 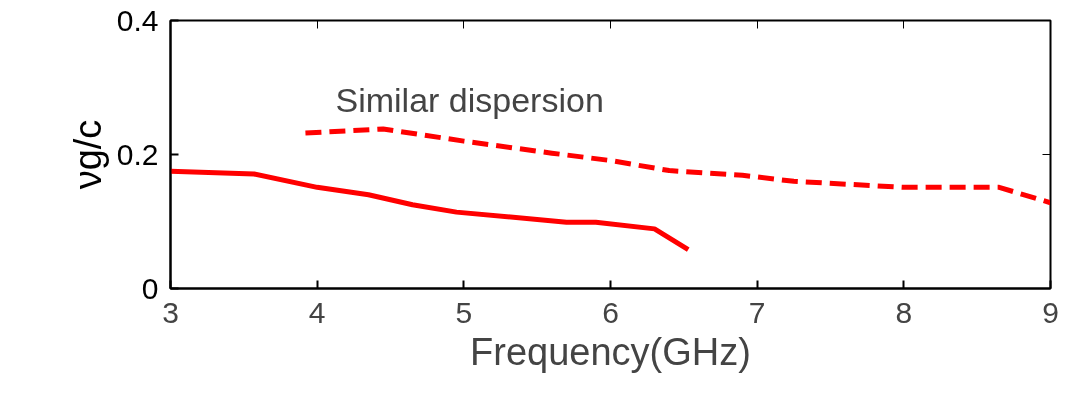 What do you see at coordinates (757, 312) in the screenshot?
I see `x-tick-label: 7` at bounding box center [757, 312].